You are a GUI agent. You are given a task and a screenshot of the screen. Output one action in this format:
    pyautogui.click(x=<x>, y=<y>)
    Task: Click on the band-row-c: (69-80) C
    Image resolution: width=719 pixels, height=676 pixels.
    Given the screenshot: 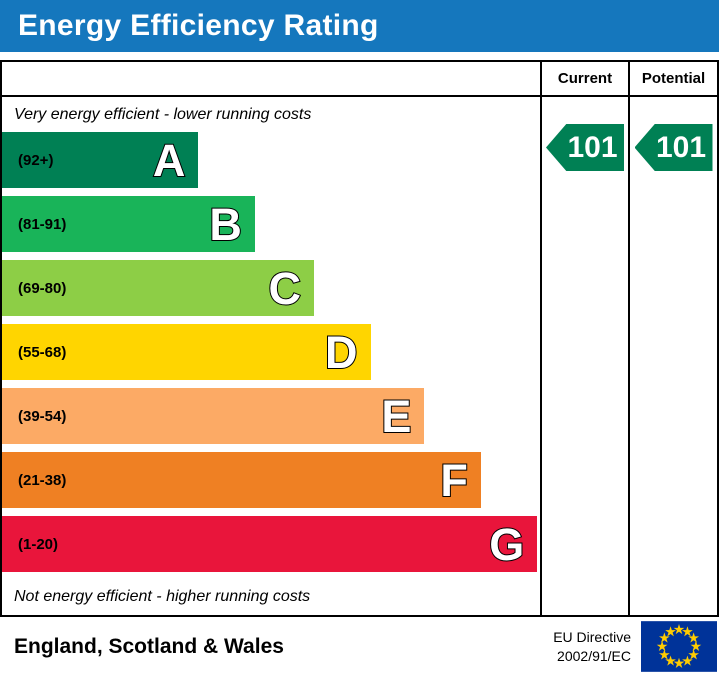 What is the action you would take?
    pyautogui.click(x=158, y=288)
    